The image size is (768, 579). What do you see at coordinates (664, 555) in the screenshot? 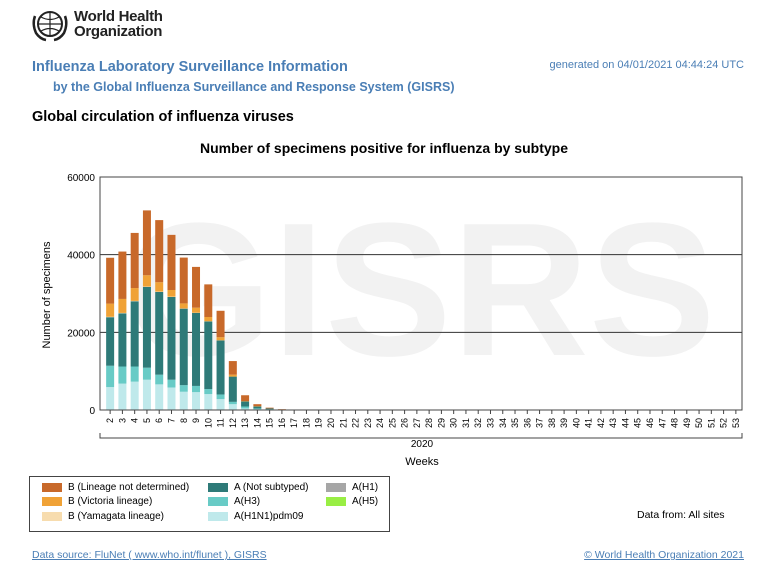
I see `copyright-link: © World Health Organization 2021` at bounding box center [664, 555].